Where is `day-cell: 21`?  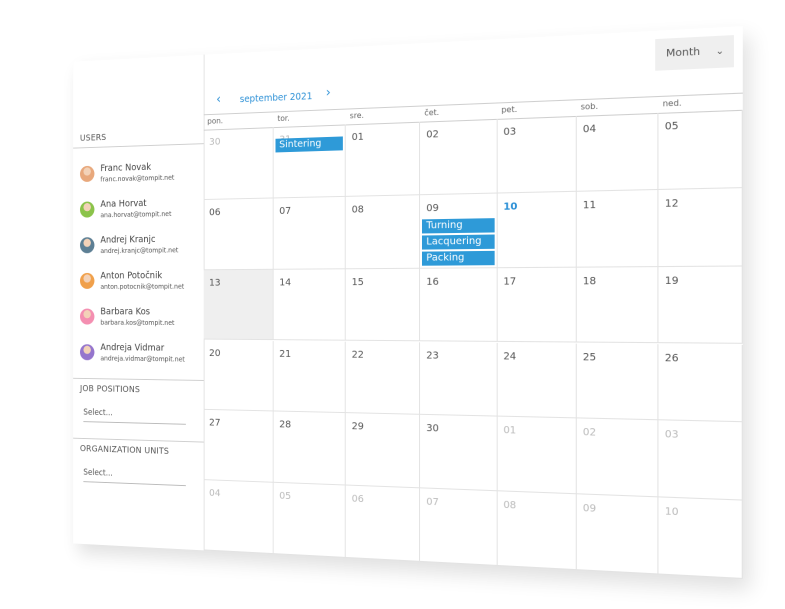
day-cell: 21 is located at coordinates (309, 377).